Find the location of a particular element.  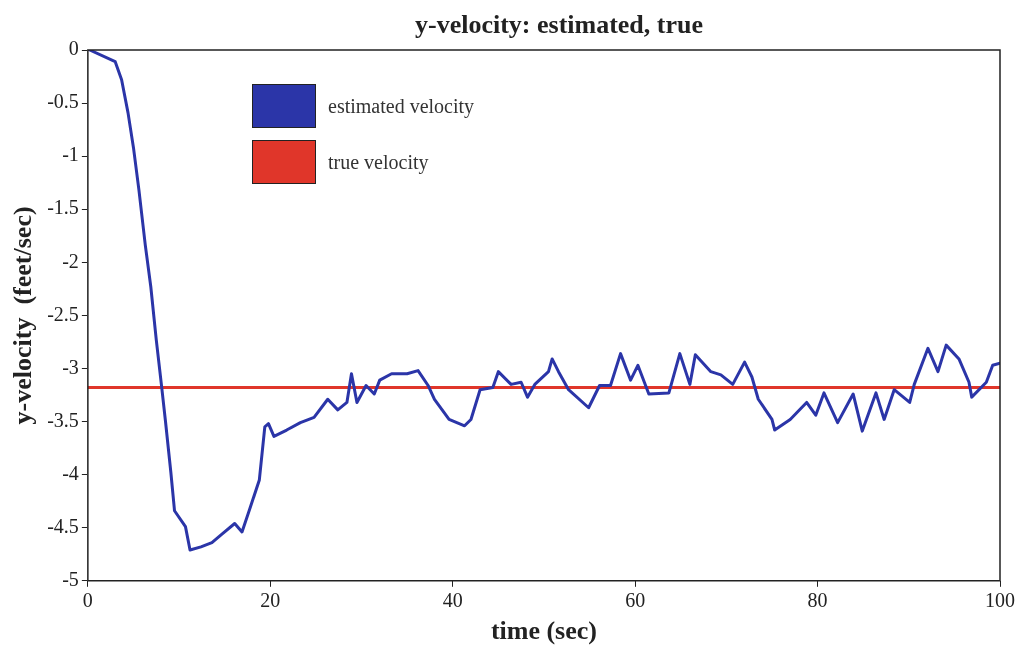

y-tick-label: -3.5 is located at coordinates (63, 419).